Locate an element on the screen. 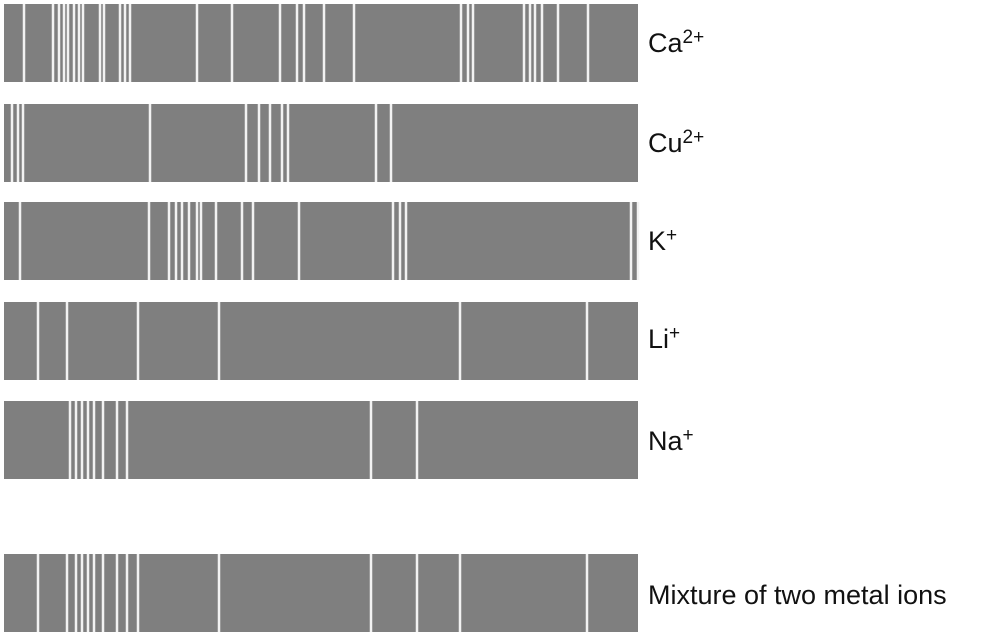  spectrum-band-k is located at coordinates (321, 241).